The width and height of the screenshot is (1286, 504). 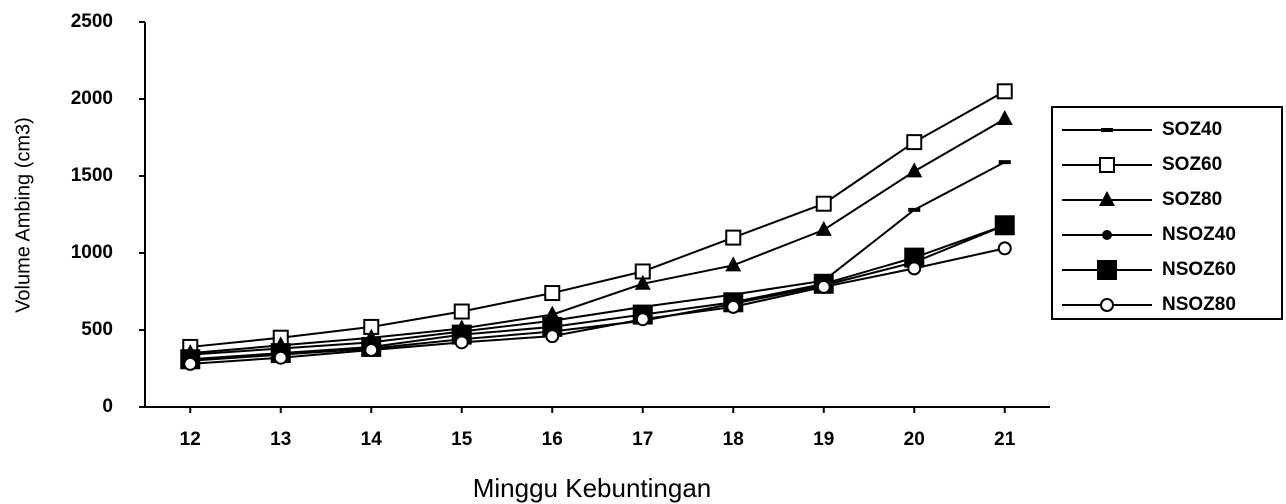 What do you see at coordinates (92, 98) in the screenshot?
I see `y-tick-label: 2000` at bounding box center [92, 98].